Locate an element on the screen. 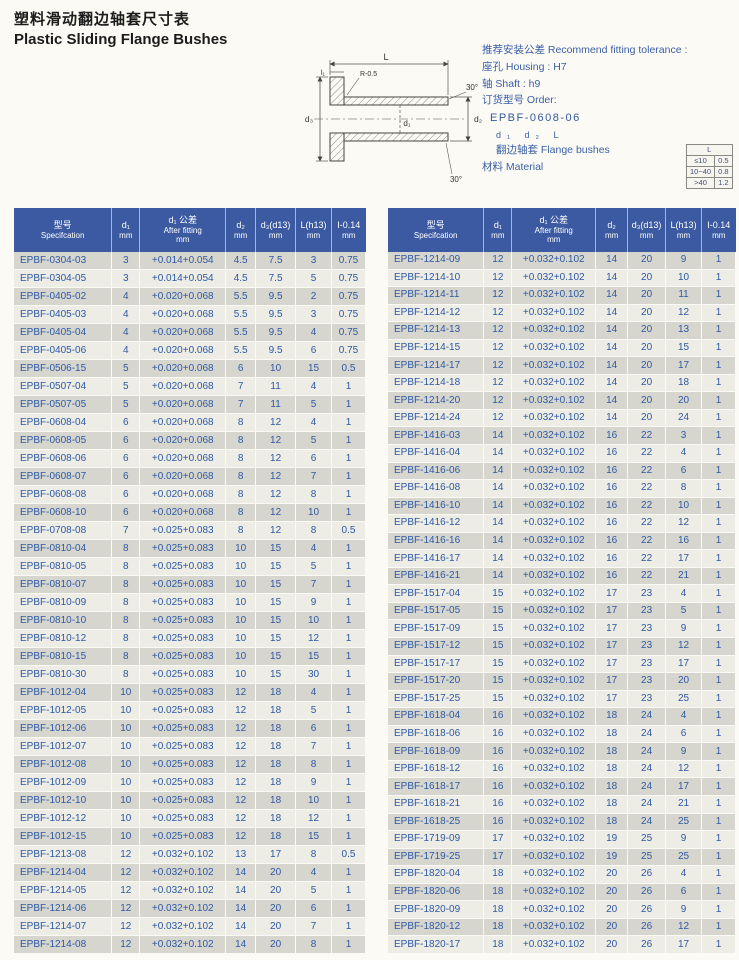 Image resolution: width=739 pixels, height=960 pixels. col-d1-tolerance: d₁ 公差 After fitting mm is located at coordinates (183, 230).